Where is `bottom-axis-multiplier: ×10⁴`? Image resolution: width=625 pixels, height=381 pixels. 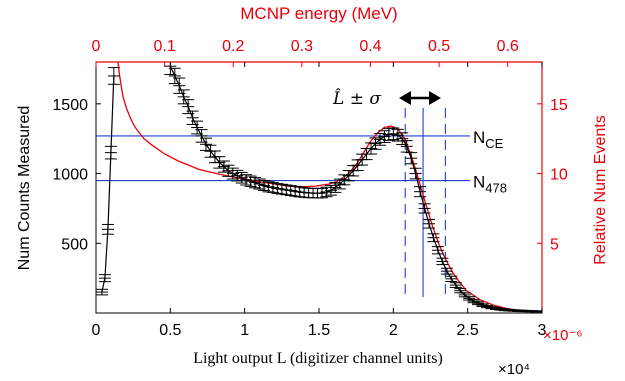 bottom-axis-multiplier: ×10⁴ is located at coordinates (514, 369).